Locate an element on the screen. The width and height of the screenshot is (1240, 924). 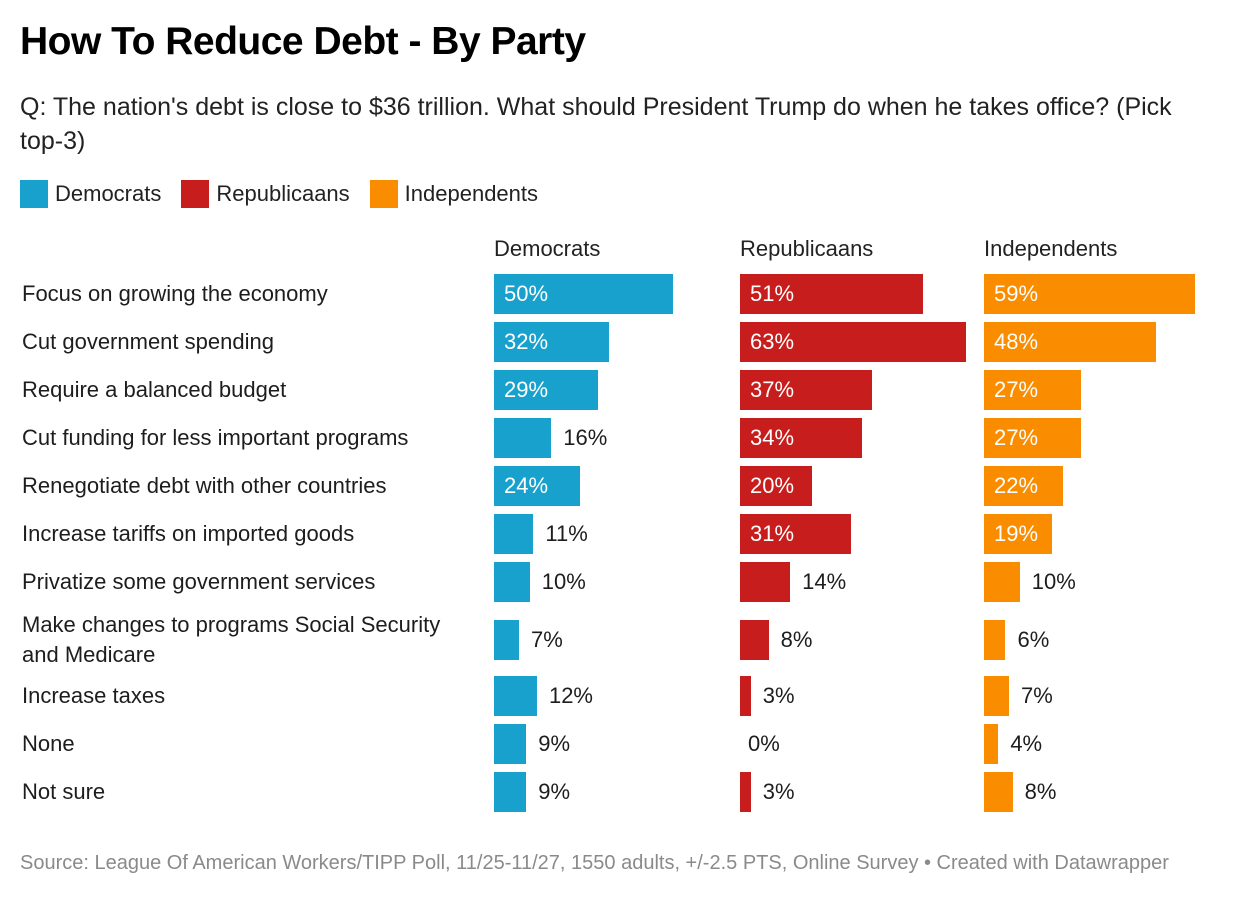
value-label: 51% is located at coordinates (772, 293).